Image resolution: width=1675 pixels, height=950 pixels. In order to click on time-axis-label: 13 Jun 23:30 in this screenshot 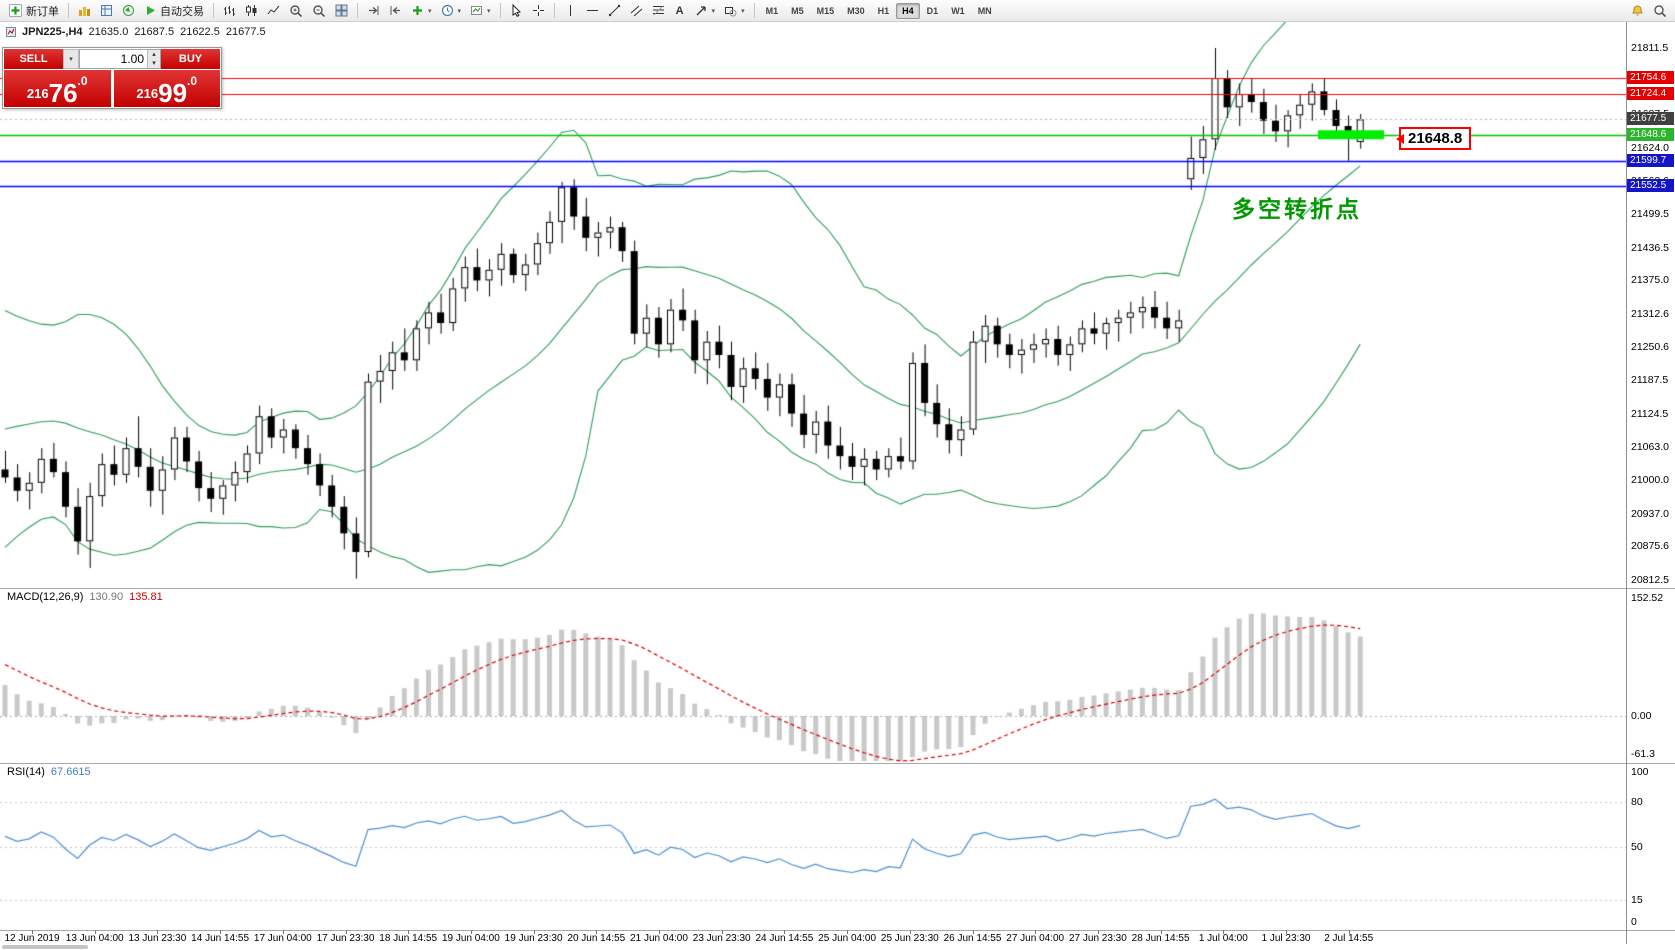, I will do `click(157, 938)`.